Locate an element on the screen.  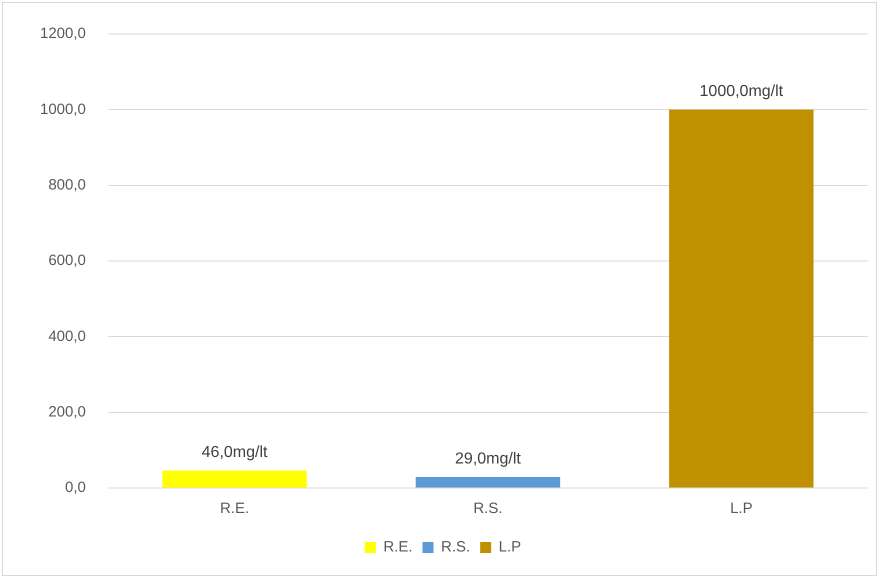
data-label: 46,0mg/lt is located at coordinates (235, 453).